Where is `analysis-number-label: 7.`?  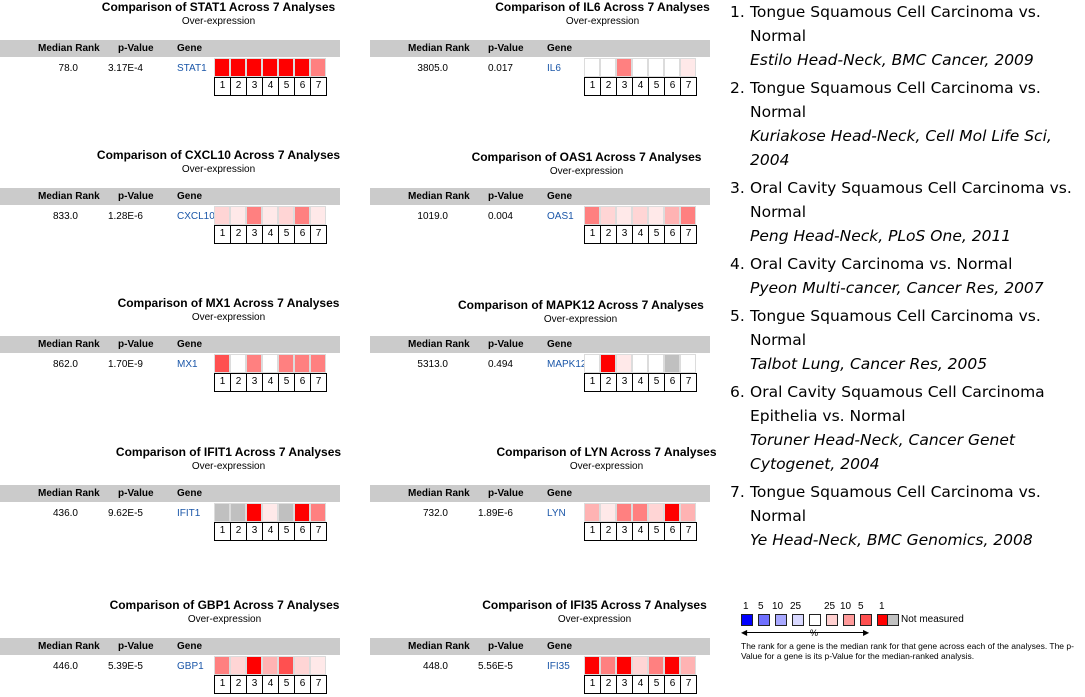 analysis-number-label: 7. is located at coordinates (737, 492).